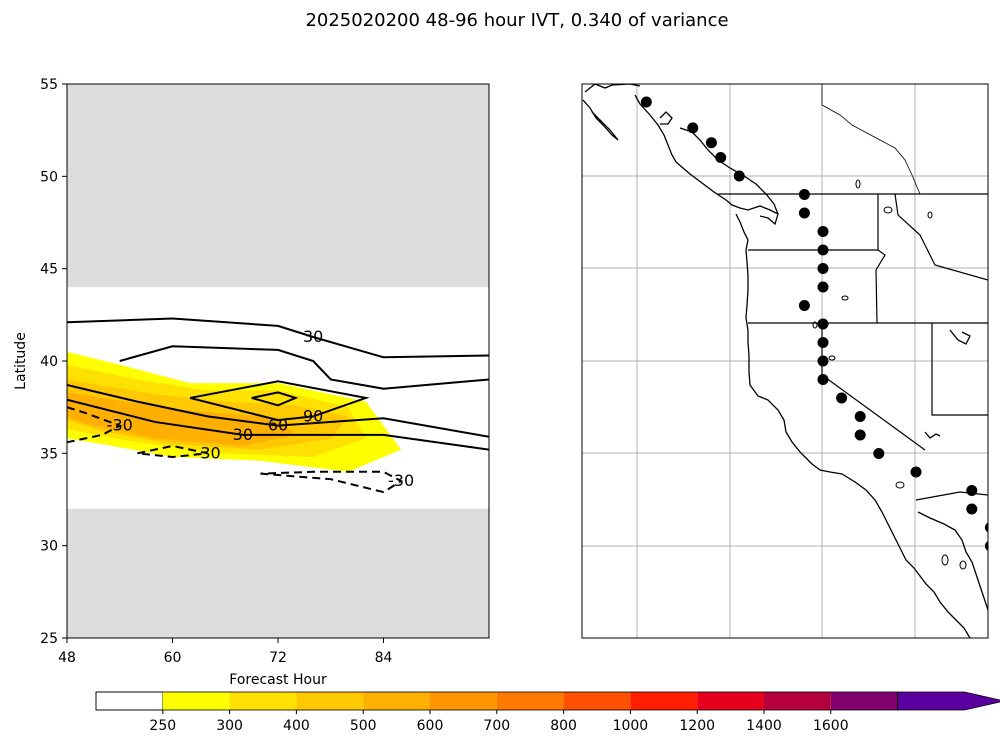  What do you see at coordinates (49, 547) in the screenshot?
I see `y-tick-label: 30` at bounding box center [49, 547].